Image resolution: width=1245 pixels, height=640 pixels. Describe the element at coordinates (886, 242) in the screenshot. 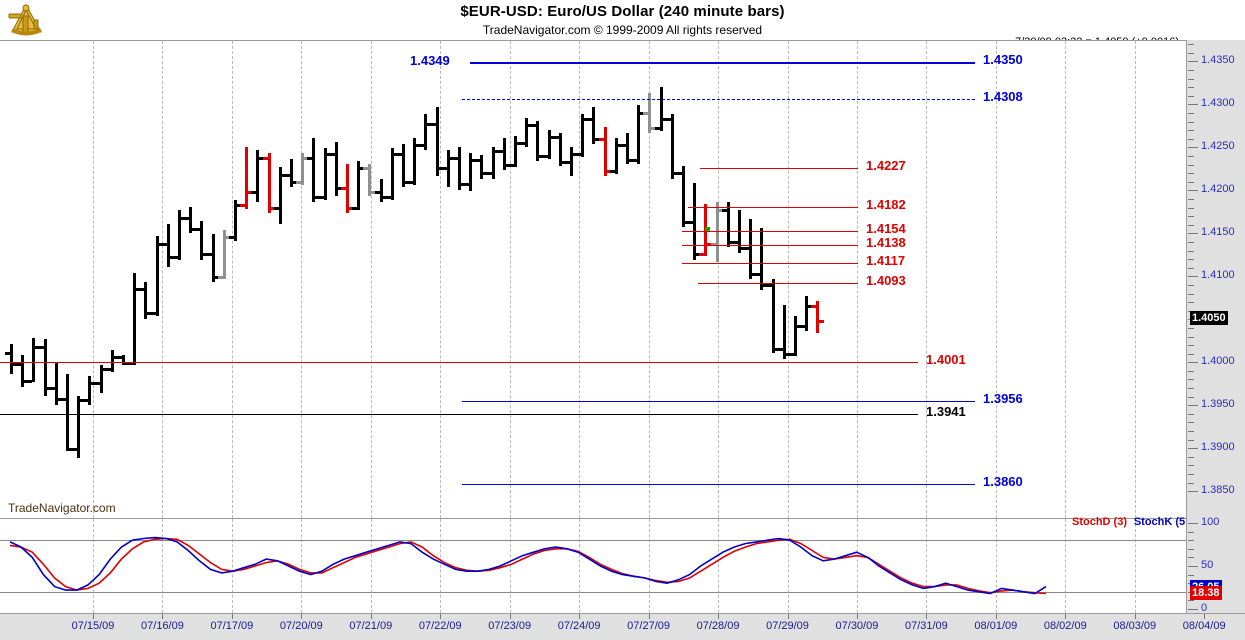

I see `level-1-4138-label: 1.4138` at that location.